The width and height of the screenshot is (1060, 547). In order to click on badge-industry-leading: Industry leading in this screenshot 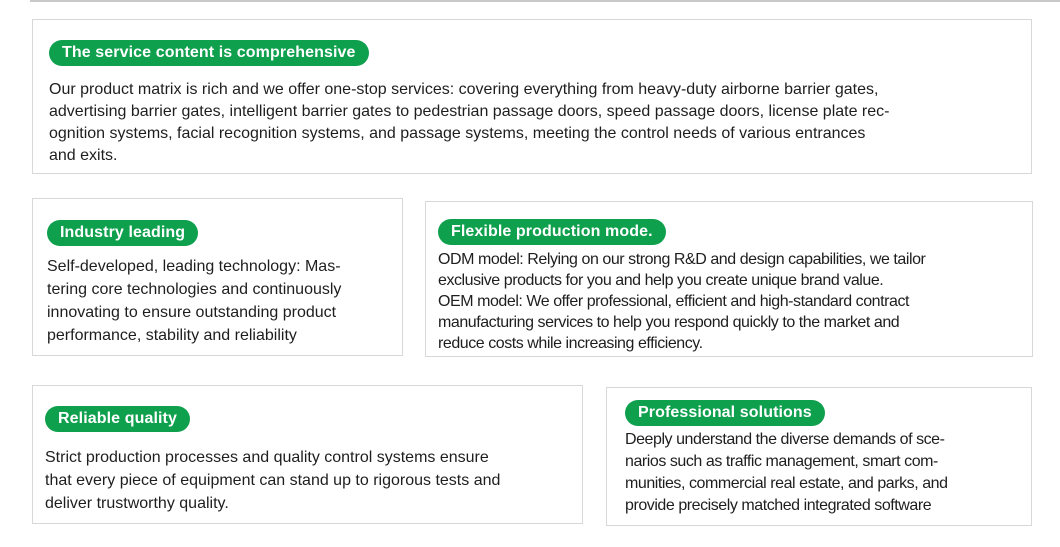, I will do `click(123, 233)`.